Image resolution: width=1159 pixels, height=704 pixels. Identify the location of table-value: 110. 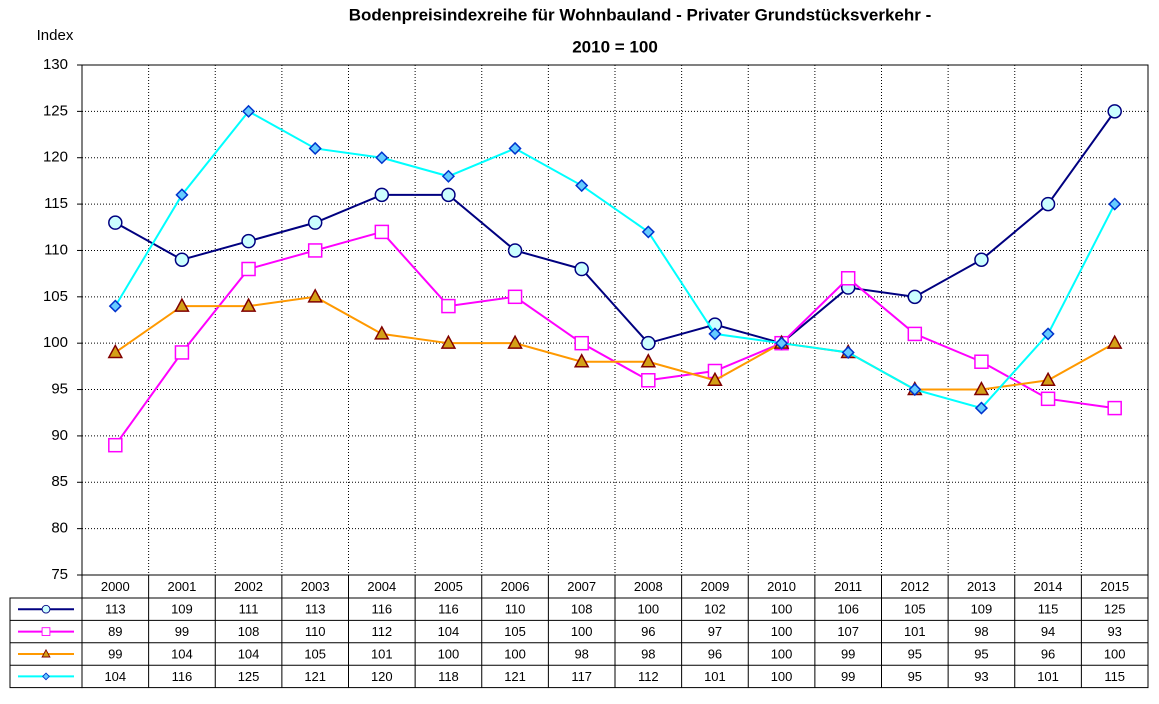
(515, 609).